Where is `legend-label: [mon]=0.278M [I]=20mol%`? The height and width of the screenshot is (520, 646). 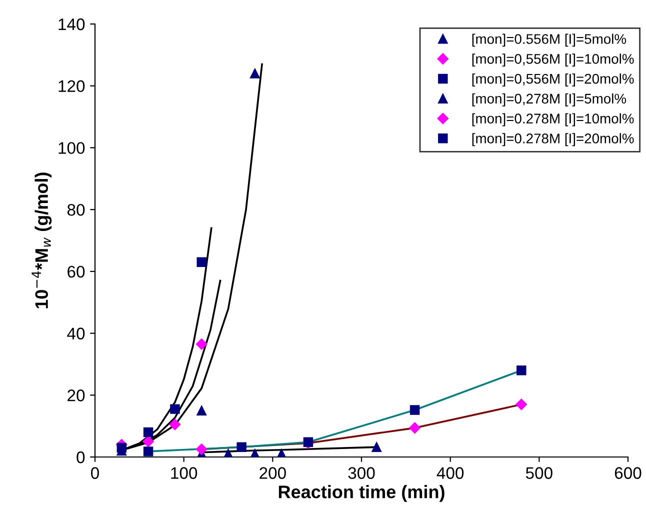 legend-label: [mon]=0.278M [I]=20mol% is located at coordinates (553, 139).